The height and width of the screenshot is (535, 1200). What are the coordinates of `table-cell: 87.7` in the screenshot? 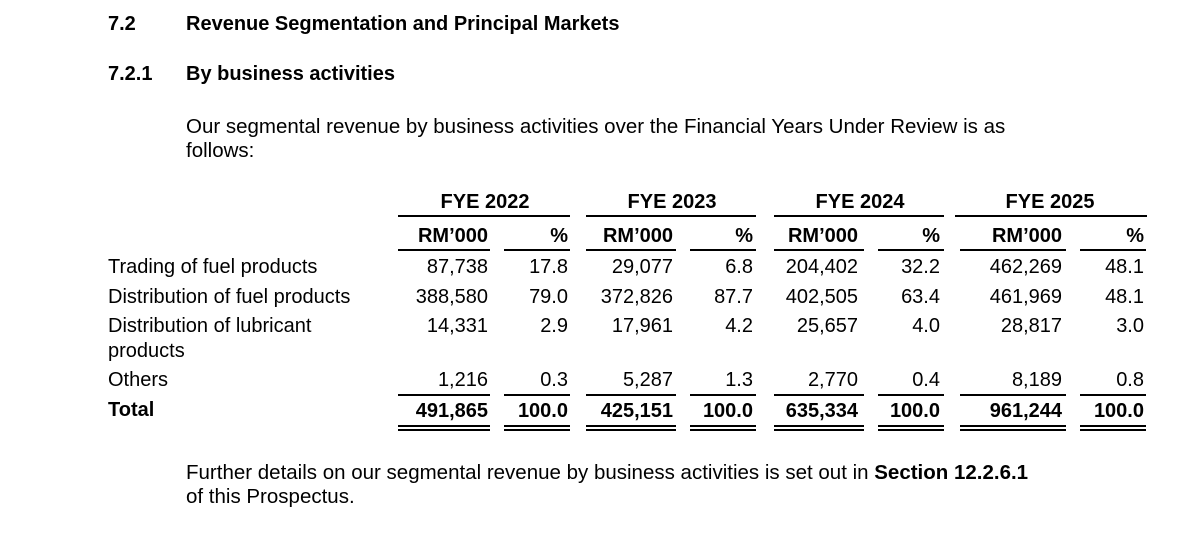 It's located at (733, 297).